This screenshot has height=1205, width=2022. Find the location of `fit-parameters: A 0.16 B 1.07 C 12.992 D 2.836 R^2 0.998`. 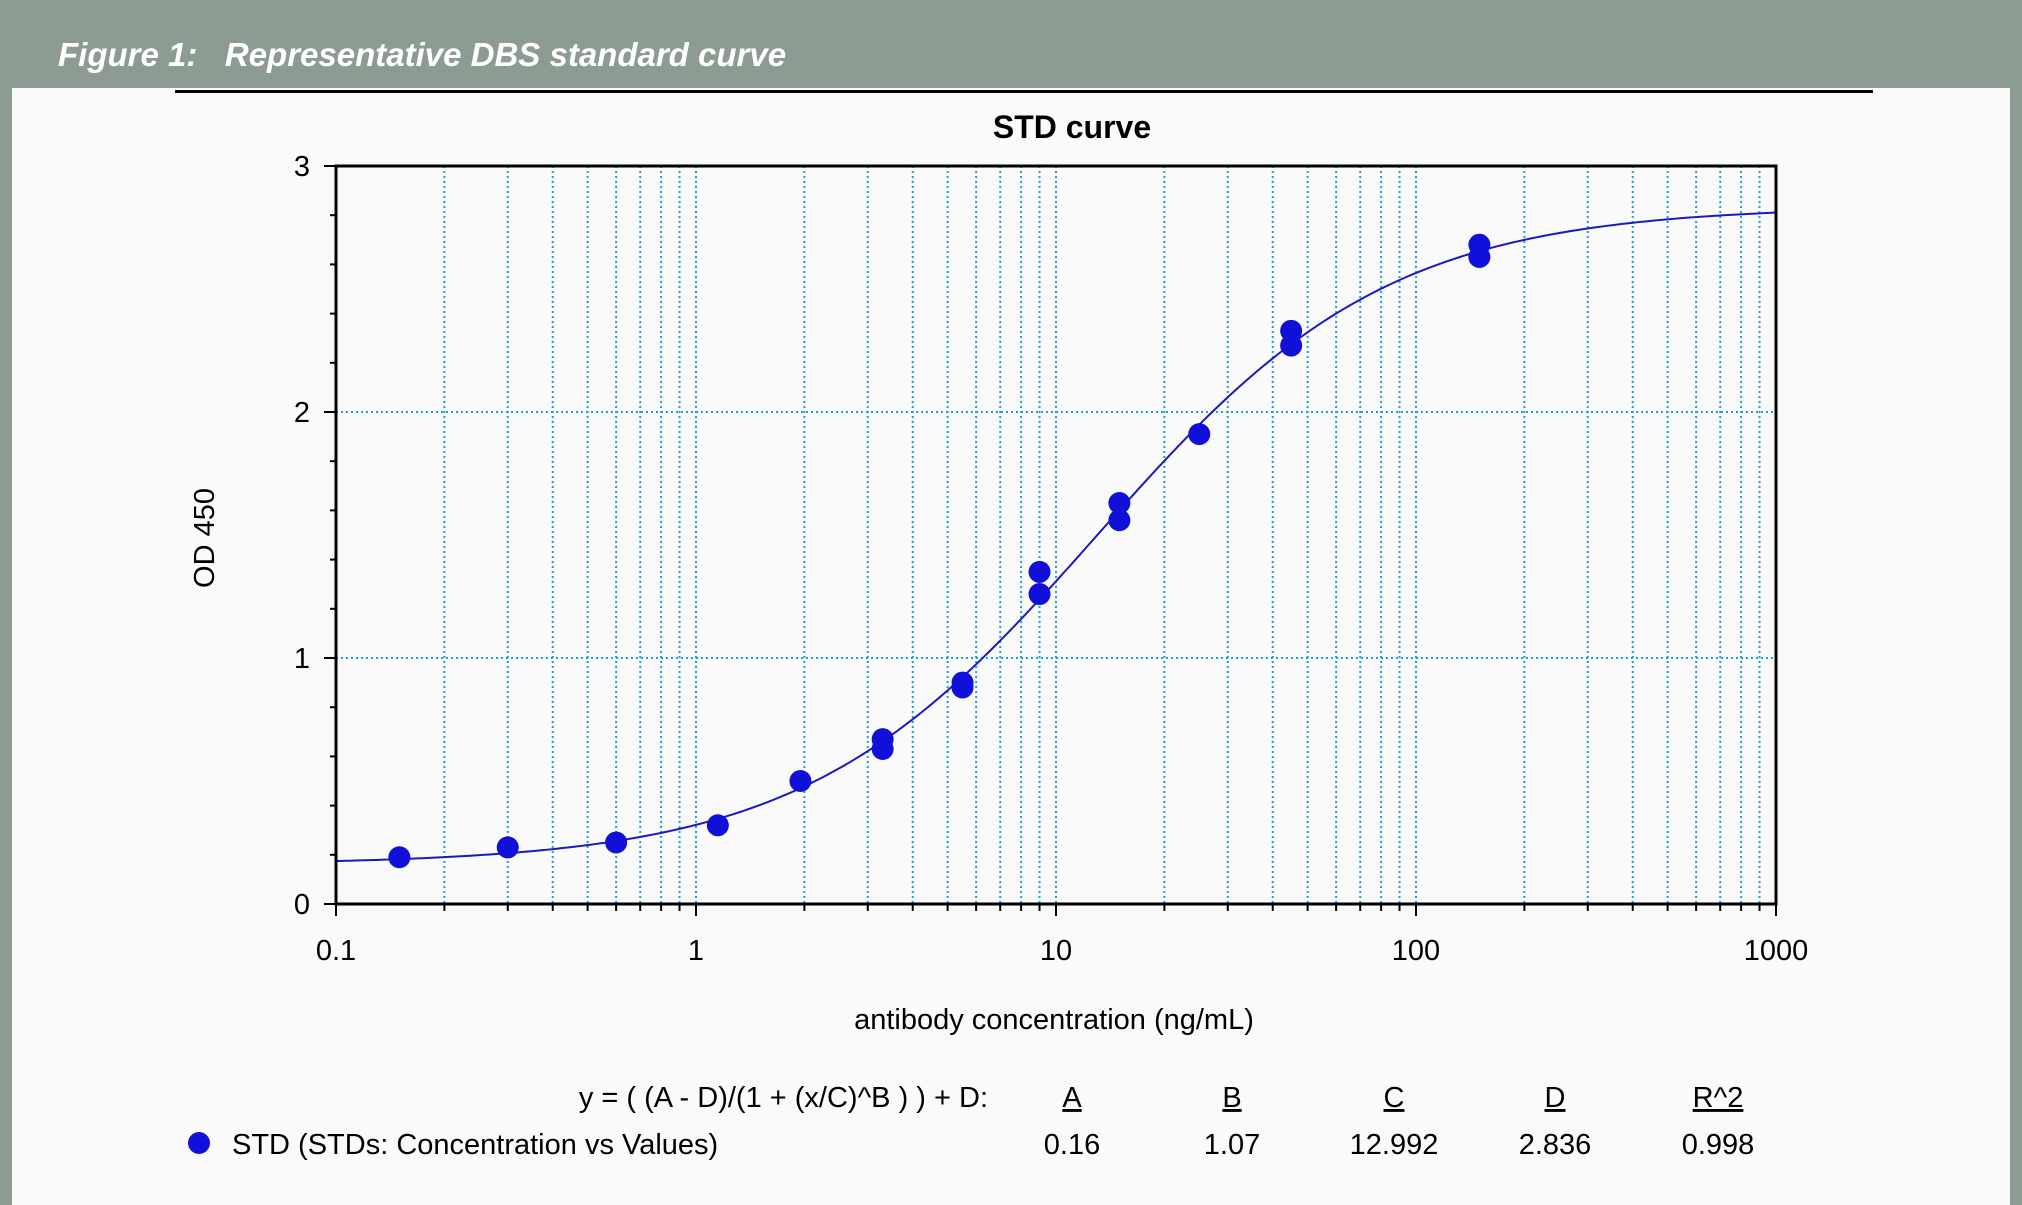

fit-parameters: A 0.16 B 1.07 C 12.992 D 2.836 R^2 0.998 is located at coordinates (1399, 1121).